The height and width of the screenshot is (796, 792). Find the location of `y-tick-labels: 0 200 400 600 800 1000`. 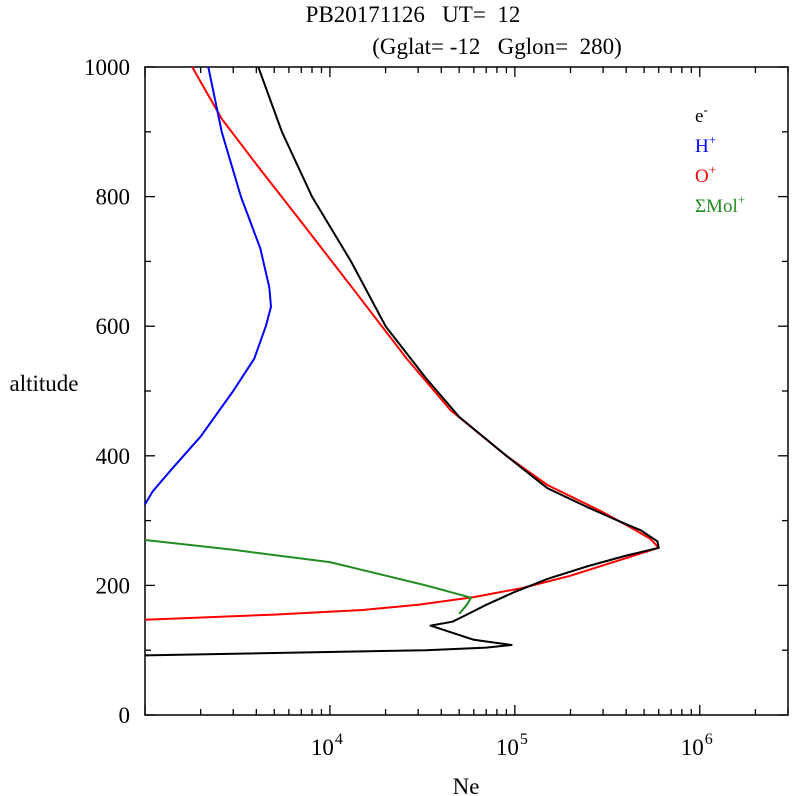

y-tick-labels: 0 200 400 600 800 1000 is located at coordinates (107, 391).